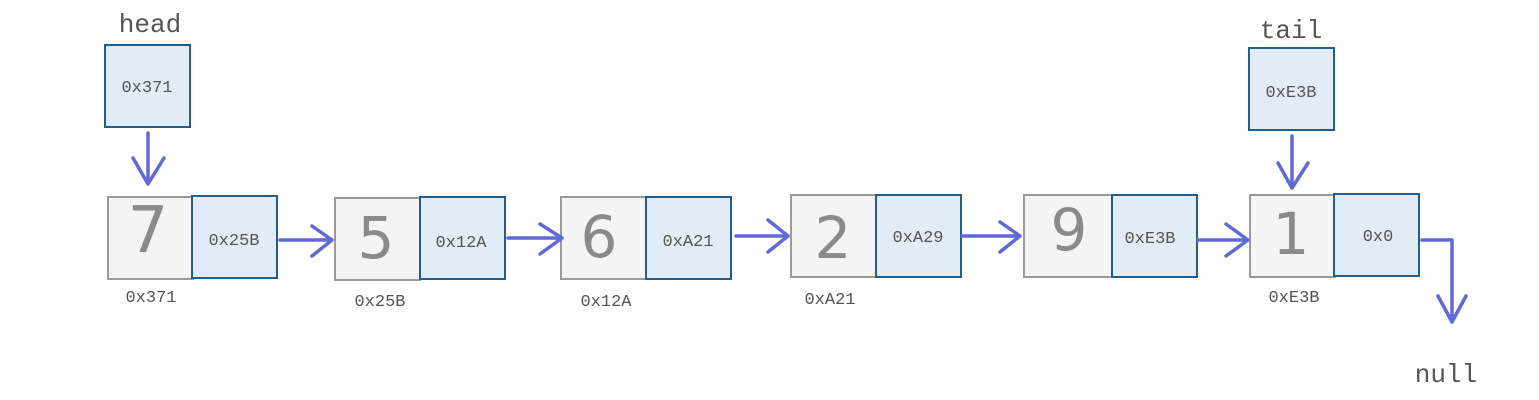  I want to click on tail-label: tail, so click(1291, 31).